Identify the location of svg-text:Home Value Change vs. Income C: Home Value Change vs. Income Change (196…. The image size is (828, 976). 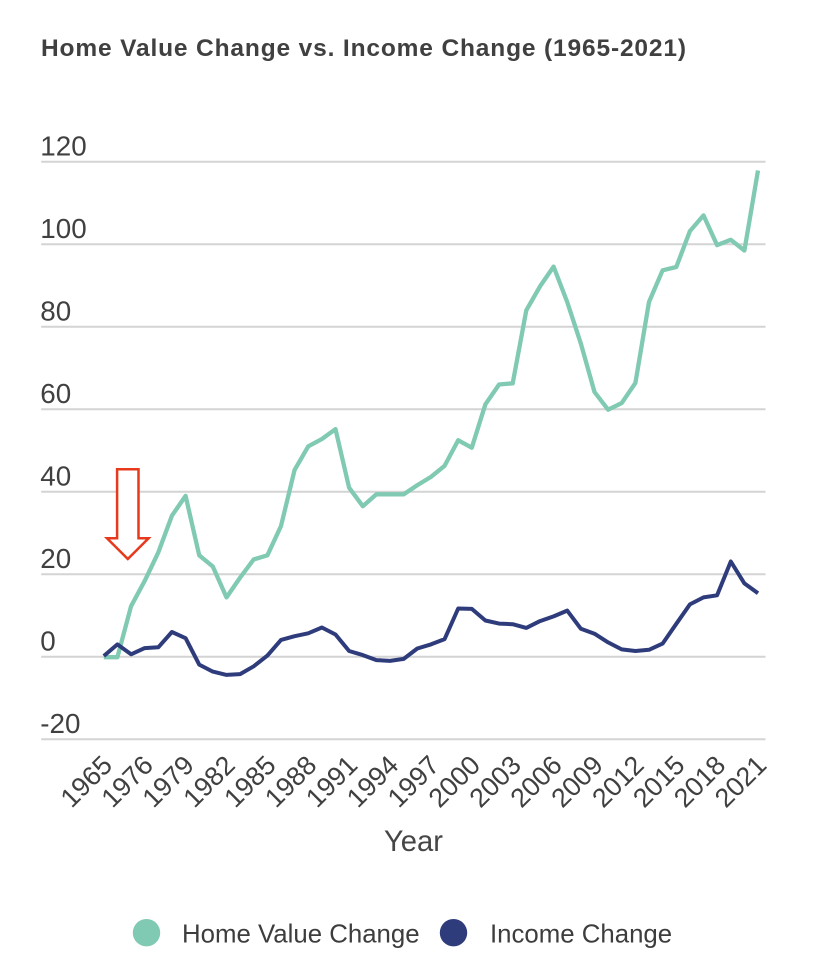
(364, 48).